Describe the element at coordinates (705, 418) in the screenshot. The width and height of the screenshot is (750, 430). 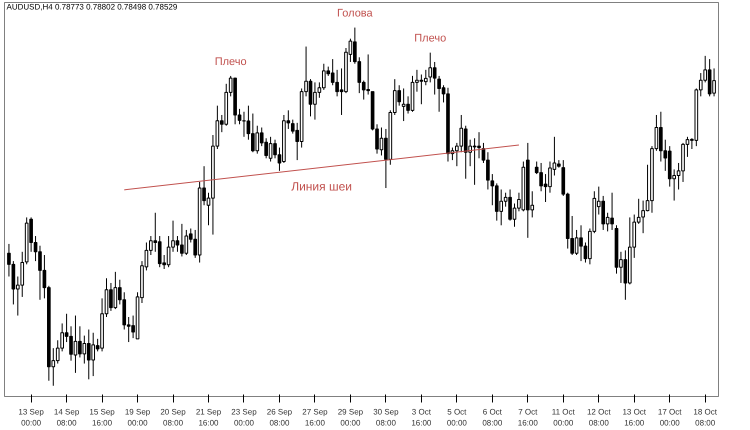
I see `x-tick-label: 18 Oct 08:00` at that location.